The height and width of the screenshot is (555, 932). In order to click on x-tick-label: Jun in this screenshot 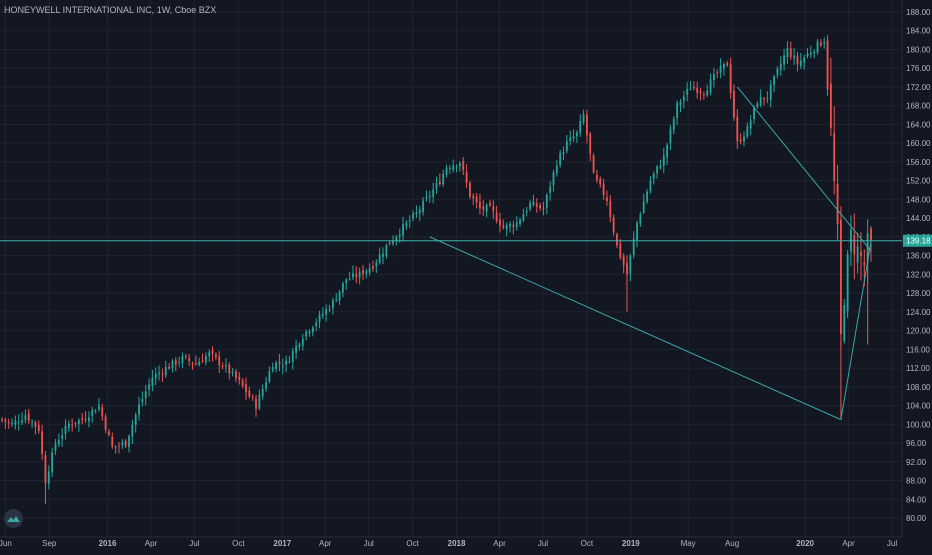, I will do `click(6, 543)`.